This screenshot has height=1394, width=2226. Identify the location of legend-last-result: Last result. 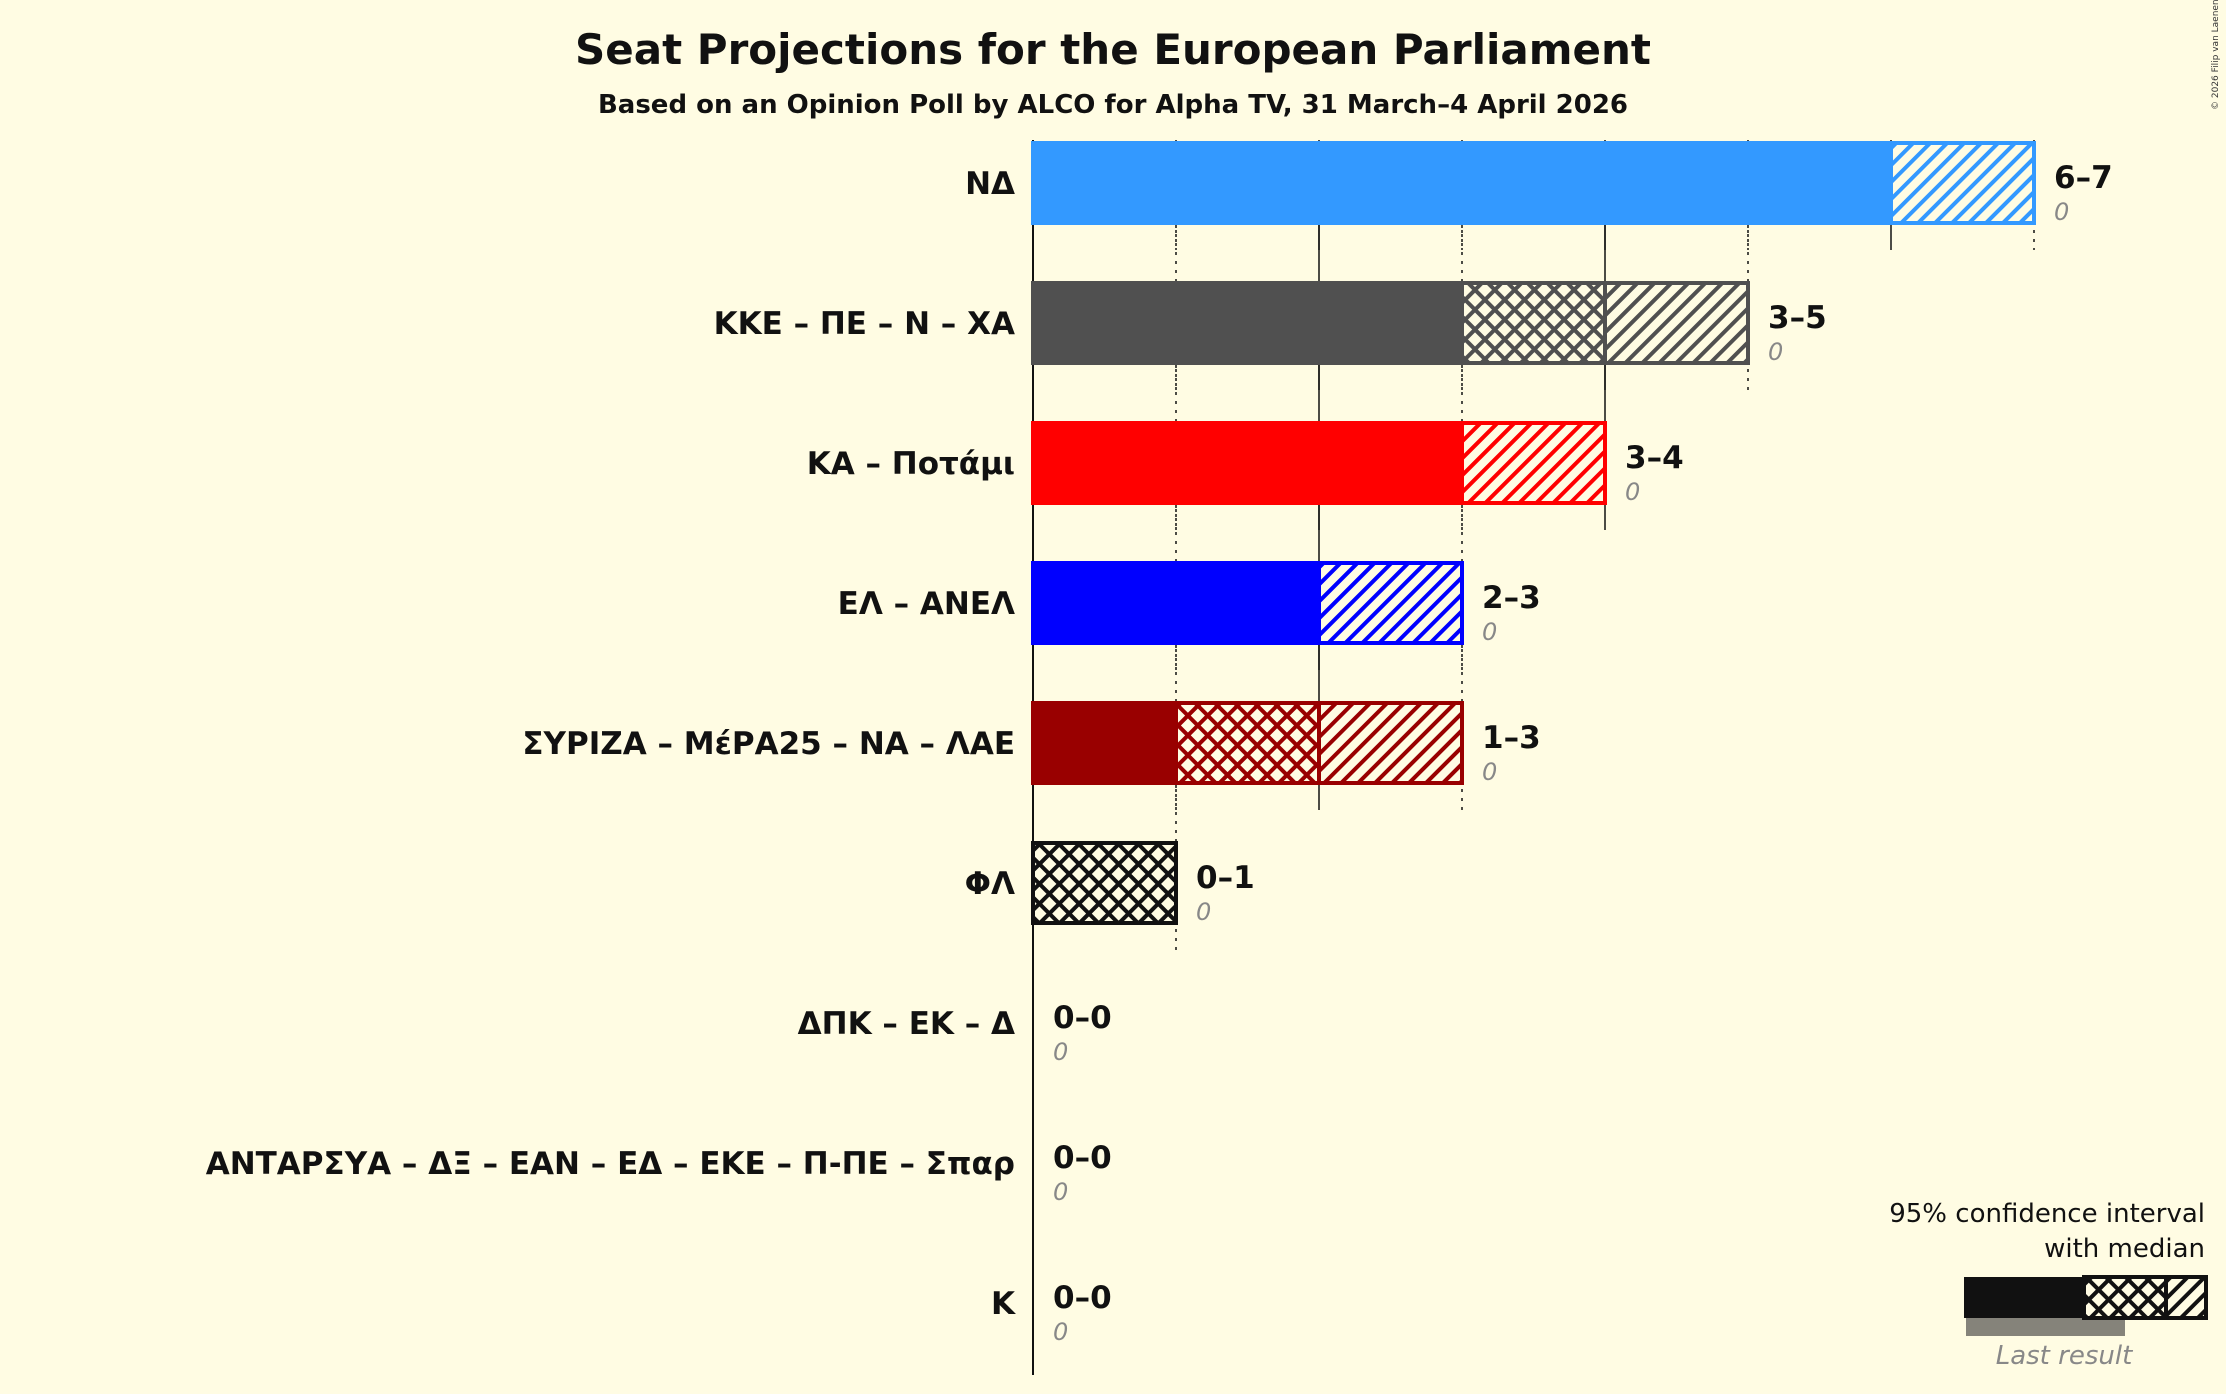
(2064, 1356).